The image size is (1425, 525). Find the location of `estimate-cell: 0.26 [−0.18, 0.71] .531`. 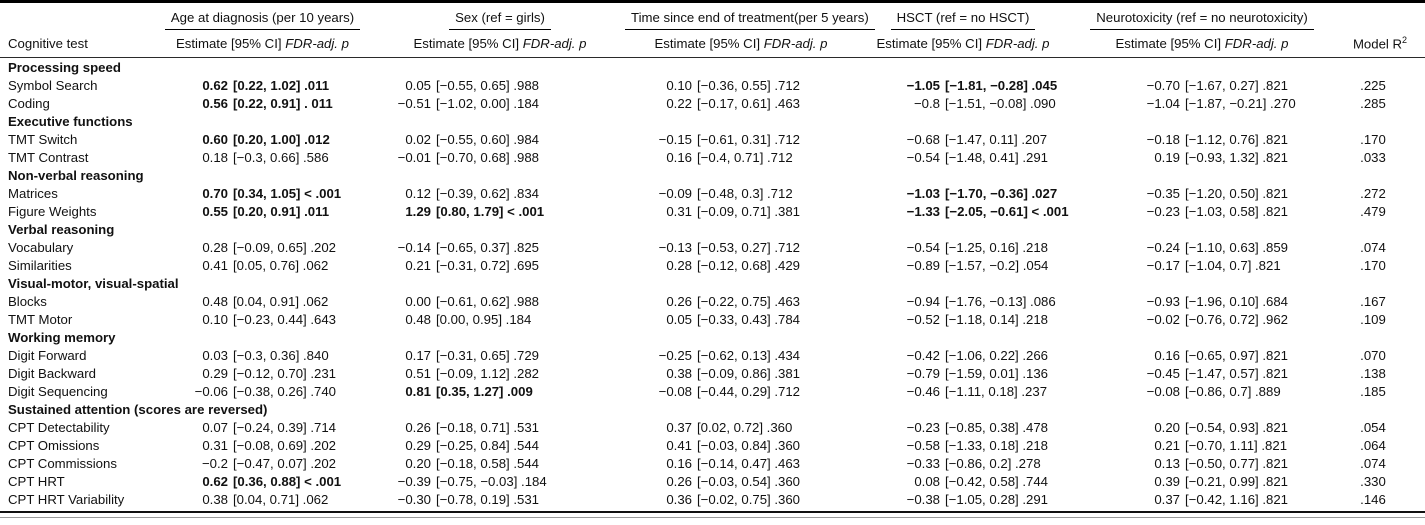

estimate-cell: 0.26 [−0.18, 0.71] .531 is located at coordinates (500, 428).